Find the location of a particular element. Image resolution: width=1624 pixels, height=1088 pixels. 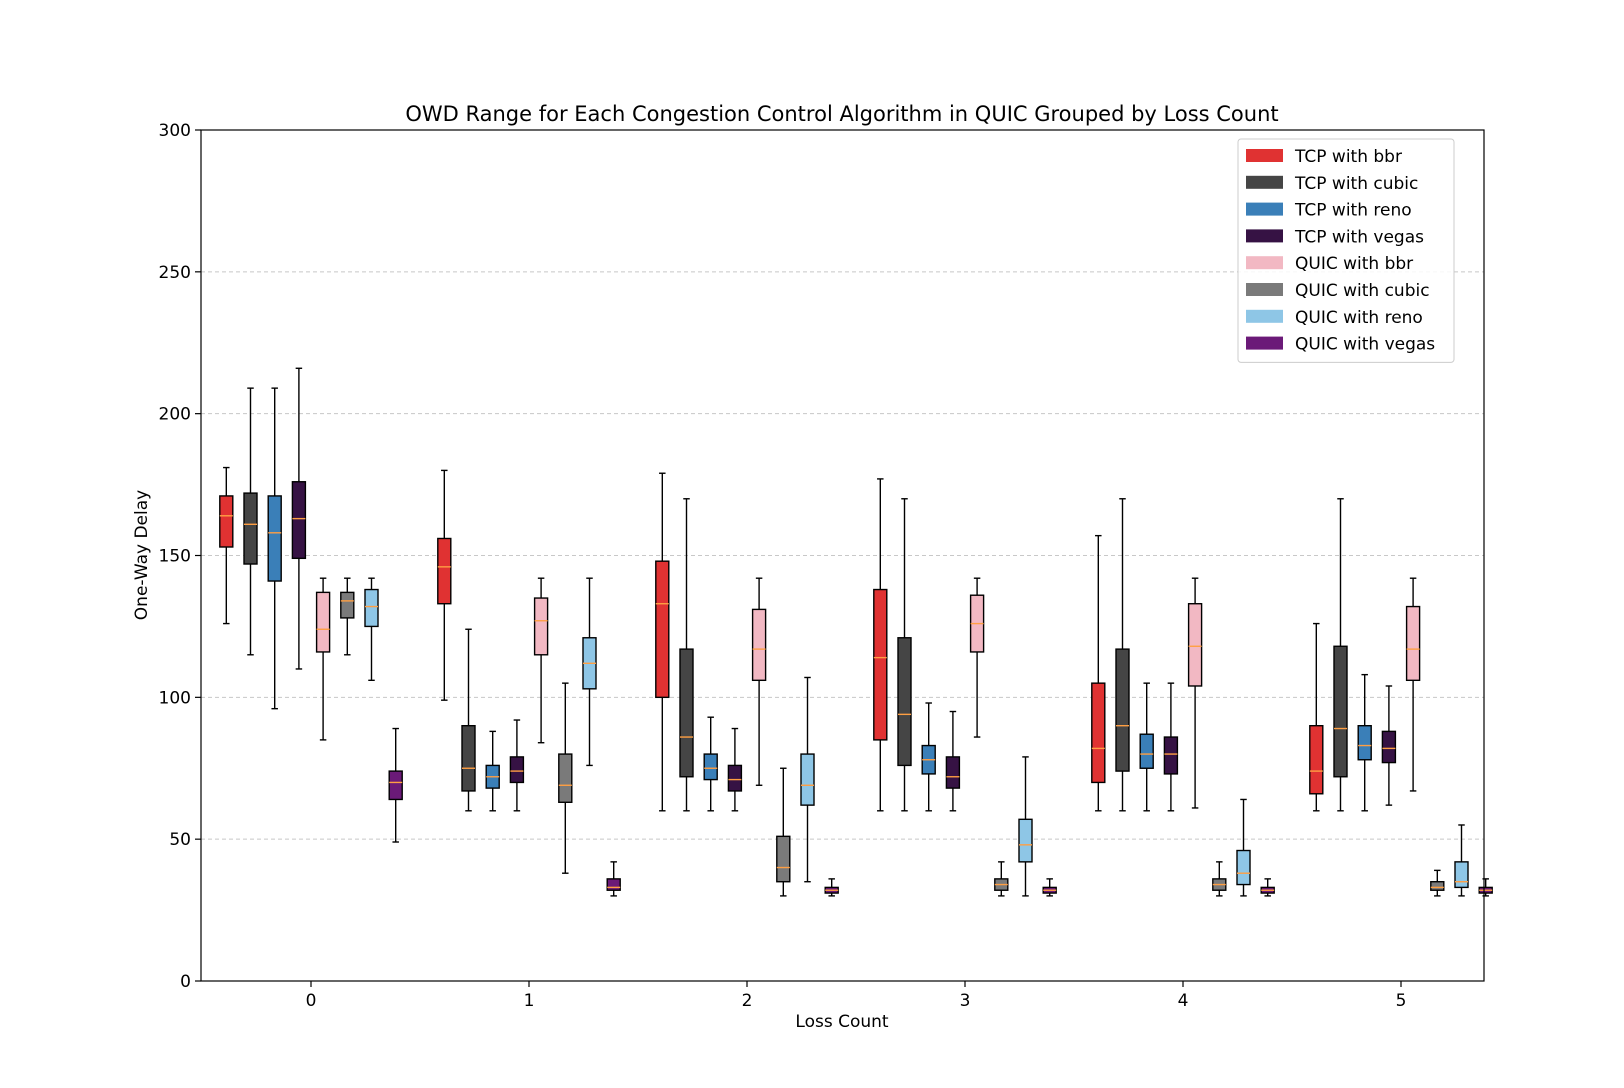

legend-entry-label: TCP with vegas is located at coordinates (1359, 237).